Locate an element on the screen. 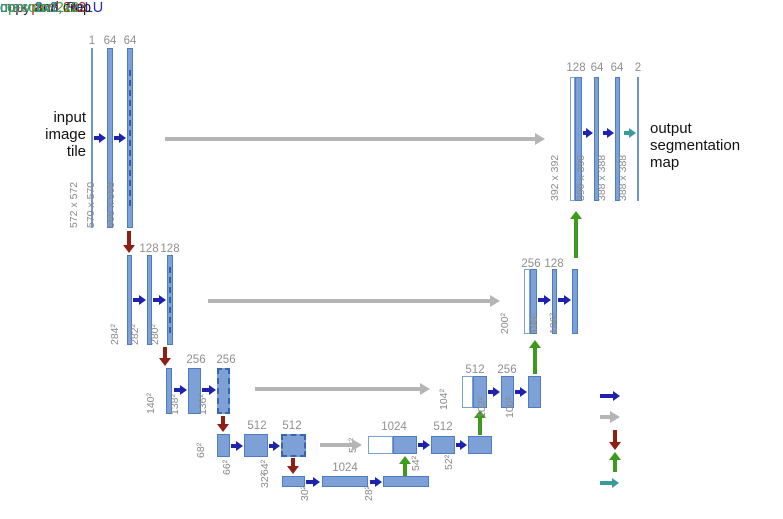 The width and height of the screenshot is (783, 519). feature-map-enc2-conv2 is located at coordinates (170, 300).